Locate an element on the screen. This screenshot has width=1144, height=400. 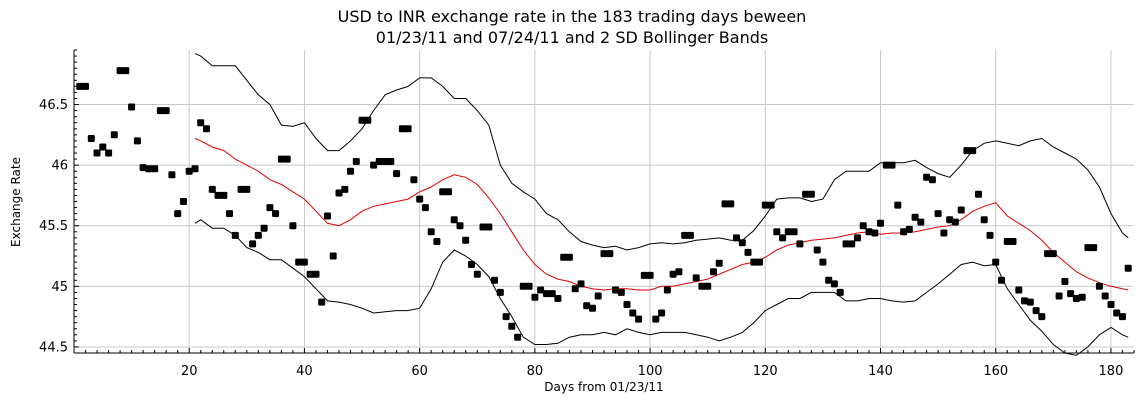
y-tick-label: 45.5 is located at coordinates (53, 226).